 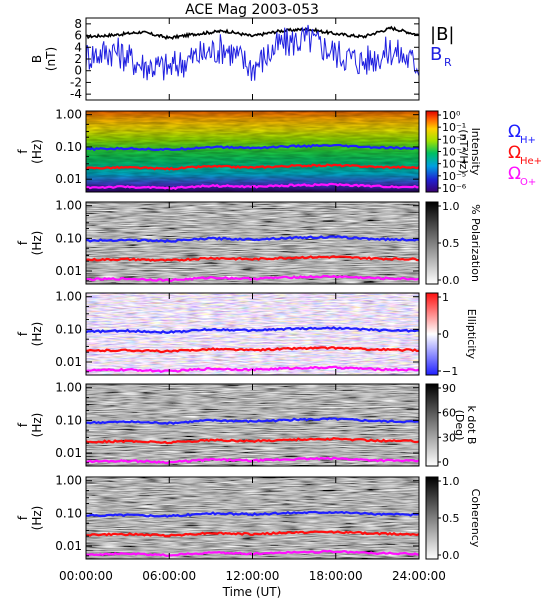 I want to click on panel-3: 0.01 0.10 1.00 1.0 0.5 0.0 % Polarization f (Hz), so click(x=249, y=243).